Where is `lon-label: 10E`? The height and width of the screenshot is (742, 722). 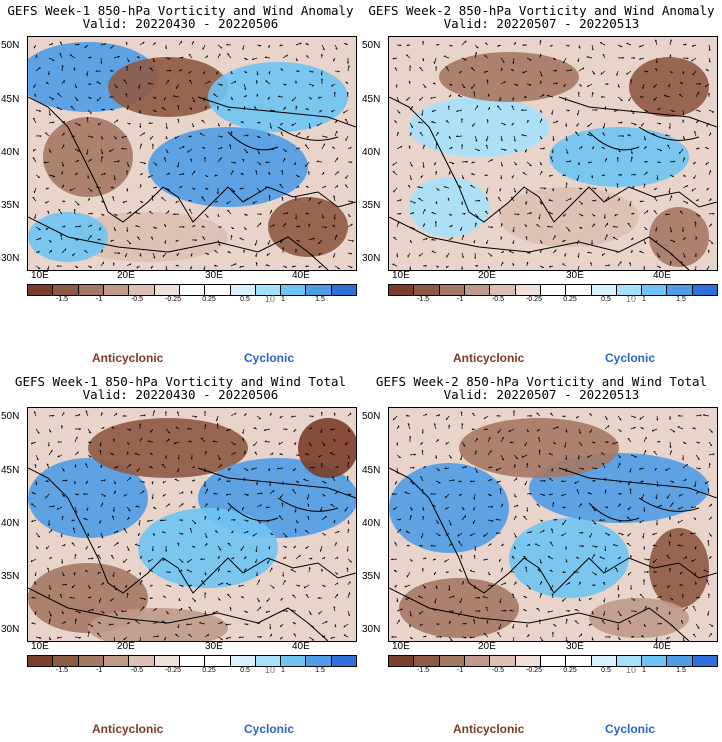
lon-label: 10E is located at coordinates (401, 646).